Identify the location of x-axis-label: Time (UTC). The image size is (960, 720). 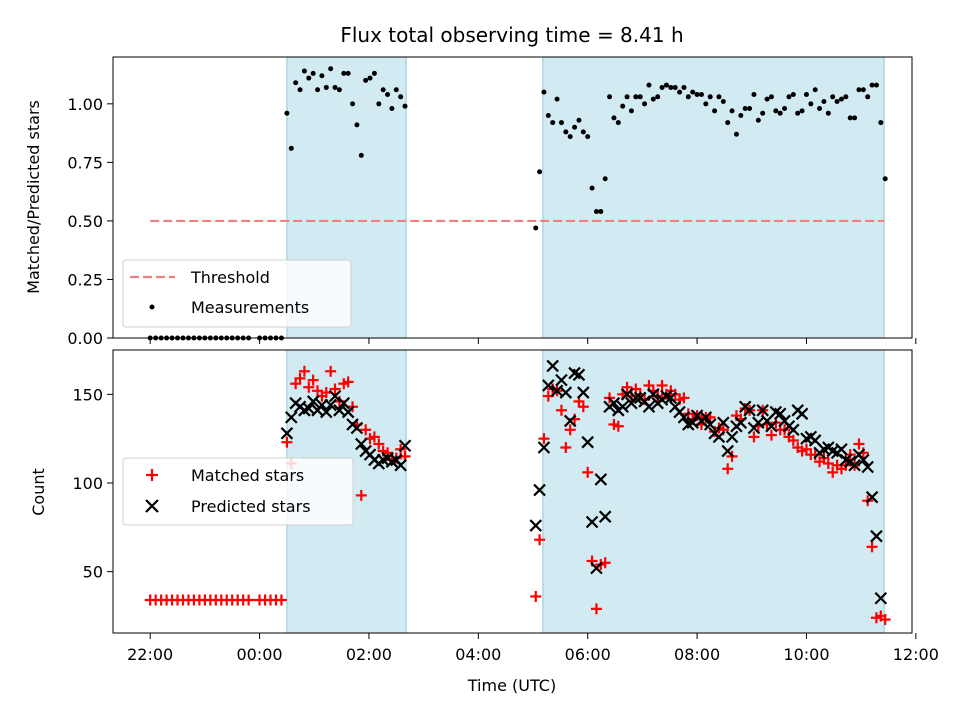
(511, 685).